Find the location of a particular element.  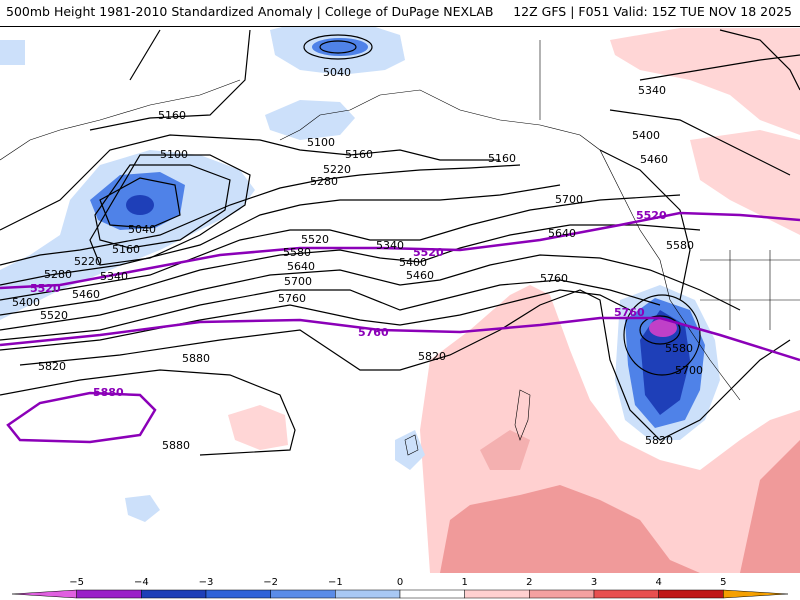

colorbar-swatches is located at coordinates (400, 594).